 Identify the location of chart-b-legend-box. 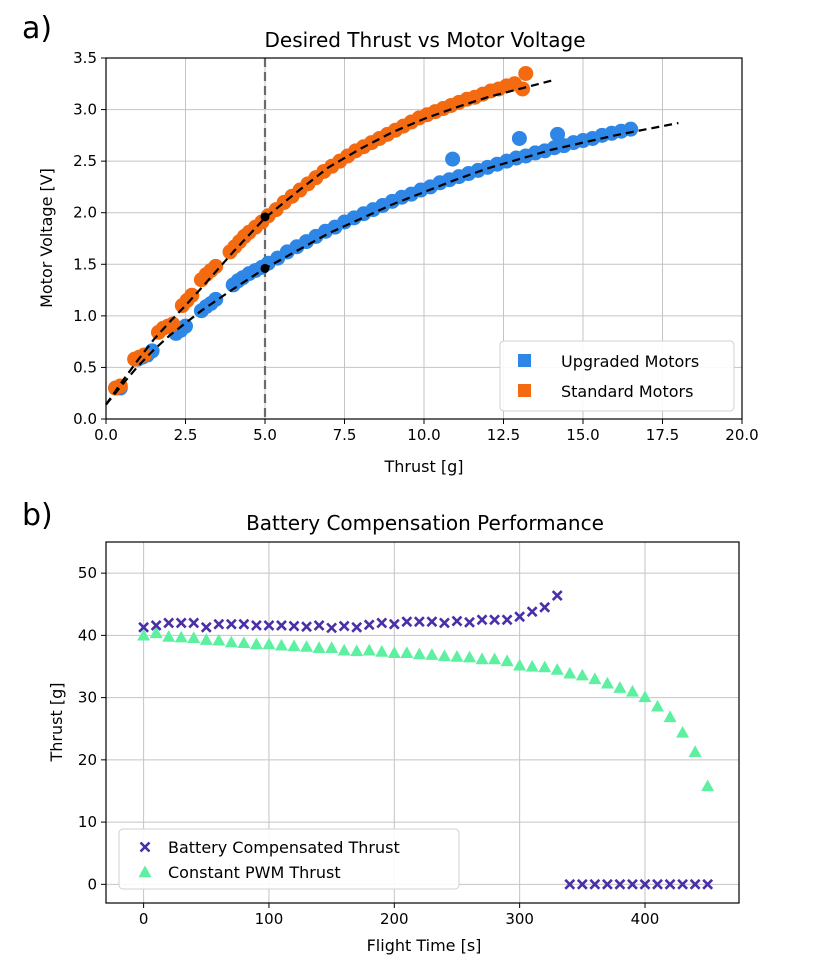
(289, 859).